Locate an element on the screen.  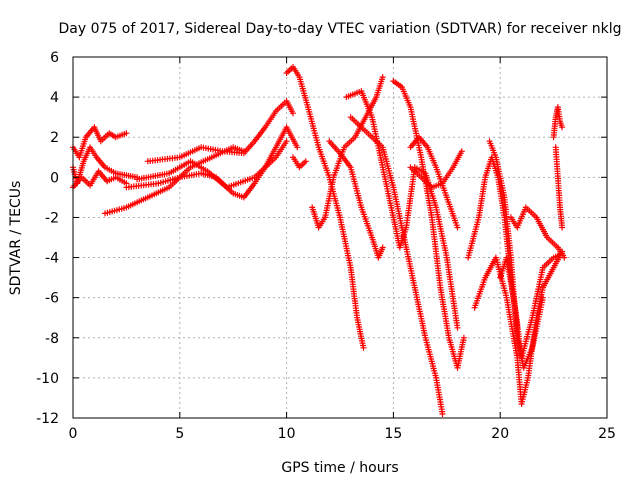
y-tick-label: 0 is located at coordinates (54, 178).